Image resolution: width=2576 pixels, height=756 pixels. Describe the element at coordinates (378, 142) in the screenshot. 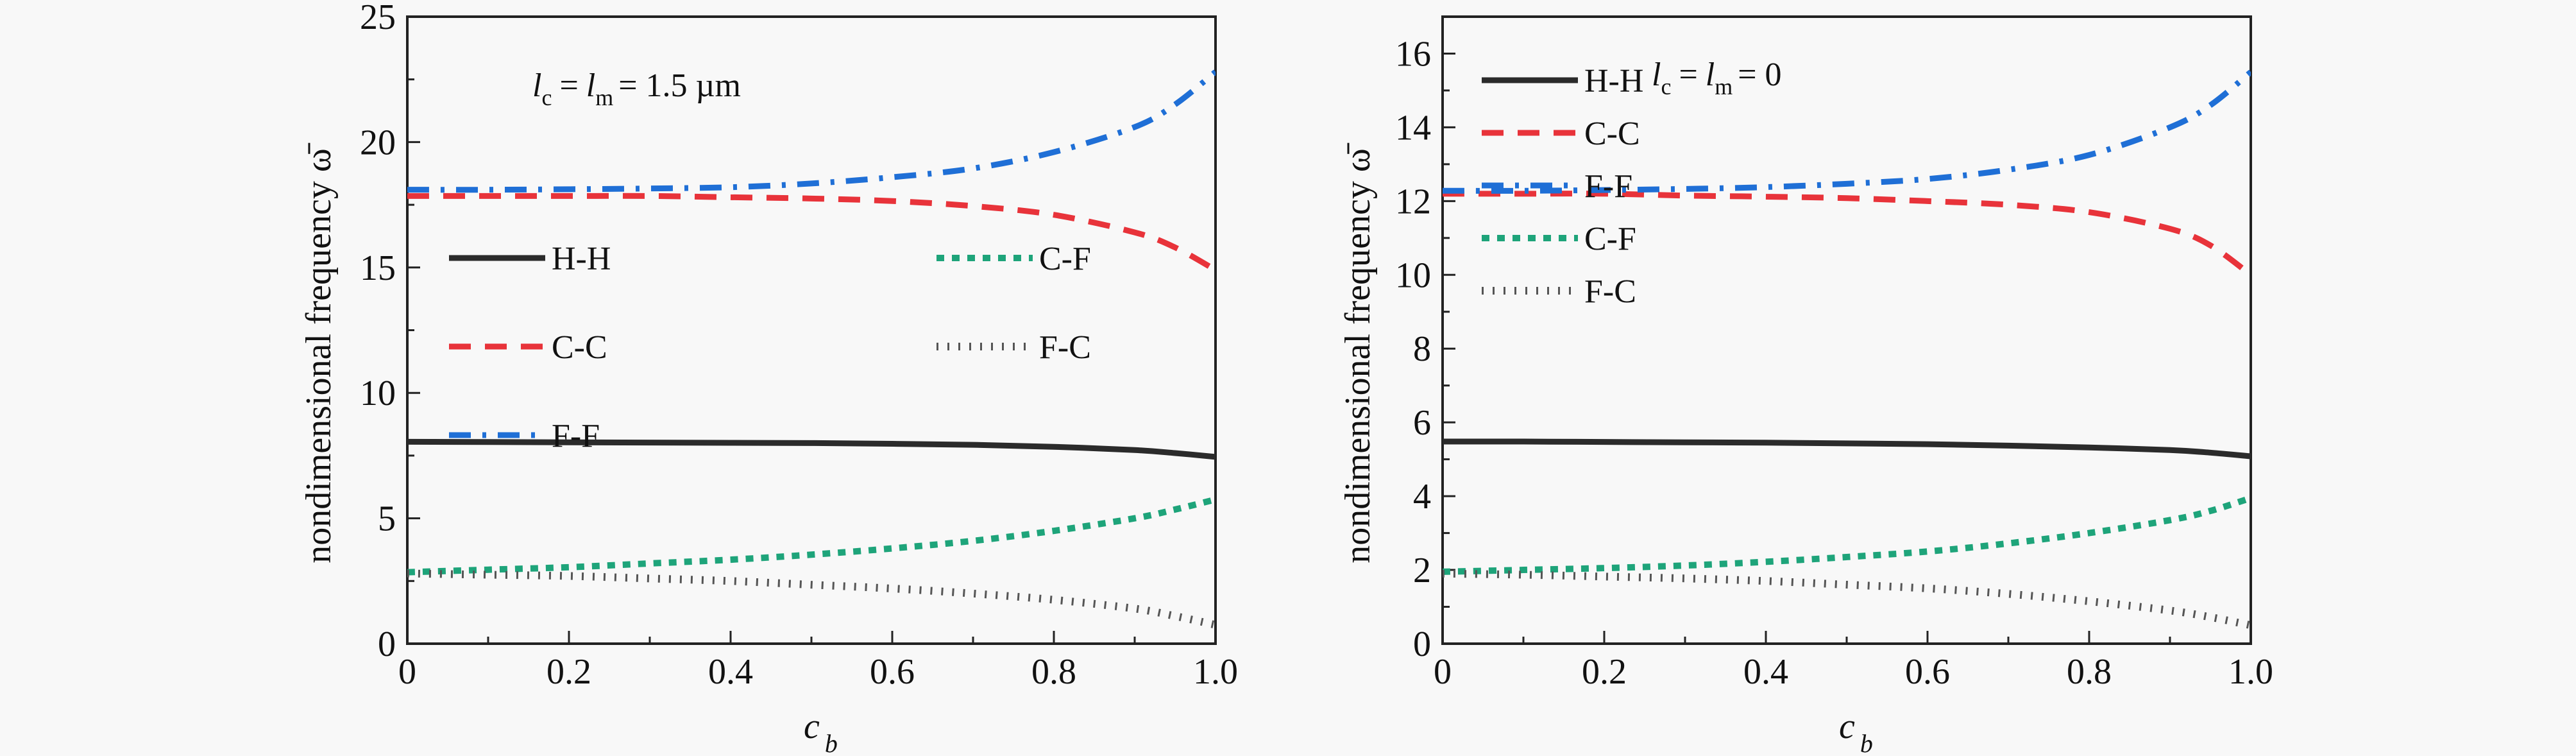

I see `y-tick-label: 20` at that location.